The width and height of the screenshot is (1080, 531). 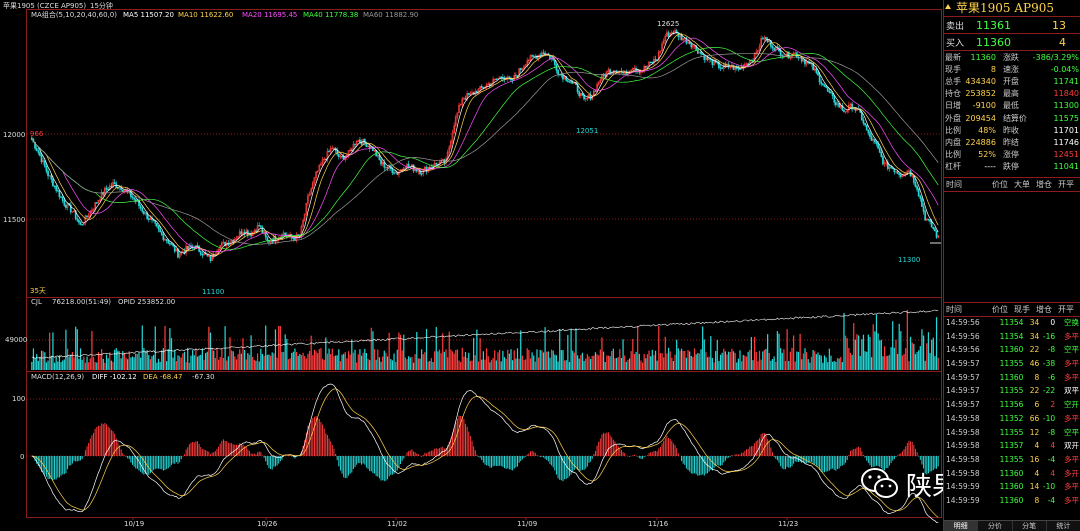 I want to click on tick-row: 14:59:58 11357 4 4 双开, so click(x=1012, y=446).